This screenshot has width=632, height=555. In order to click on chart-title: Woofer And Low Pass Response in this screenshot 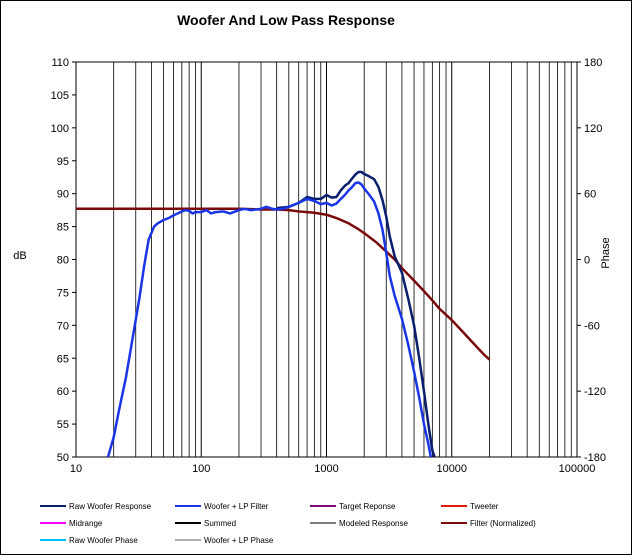, I will do `click(286, 20)`.